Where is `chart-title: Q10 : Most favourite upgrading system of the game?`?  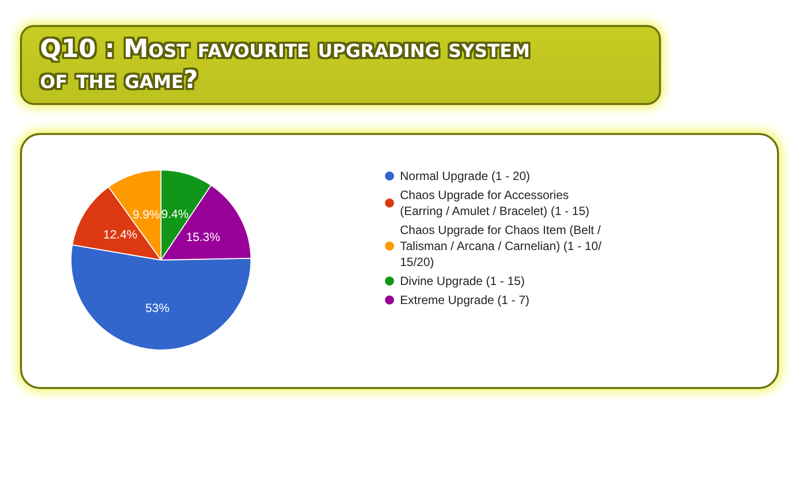 chart-title: Q10 : Most favourite upgrading system of the game? is located at coordinates (285, 64).